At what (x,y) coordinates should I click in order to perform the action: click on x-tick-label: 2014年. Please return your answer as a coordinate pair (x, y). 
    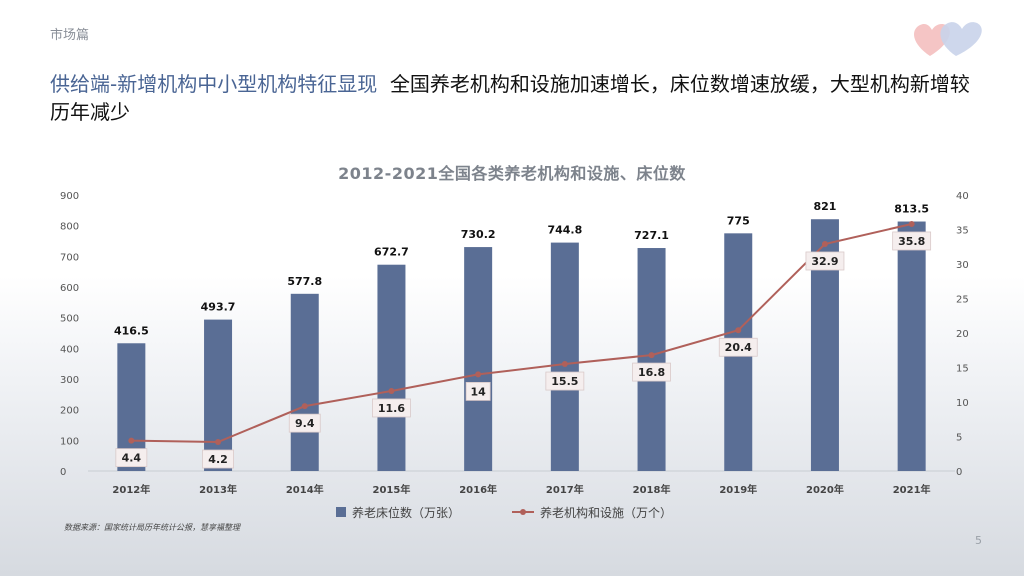
    Looking at the image, I should click on (305, 489).